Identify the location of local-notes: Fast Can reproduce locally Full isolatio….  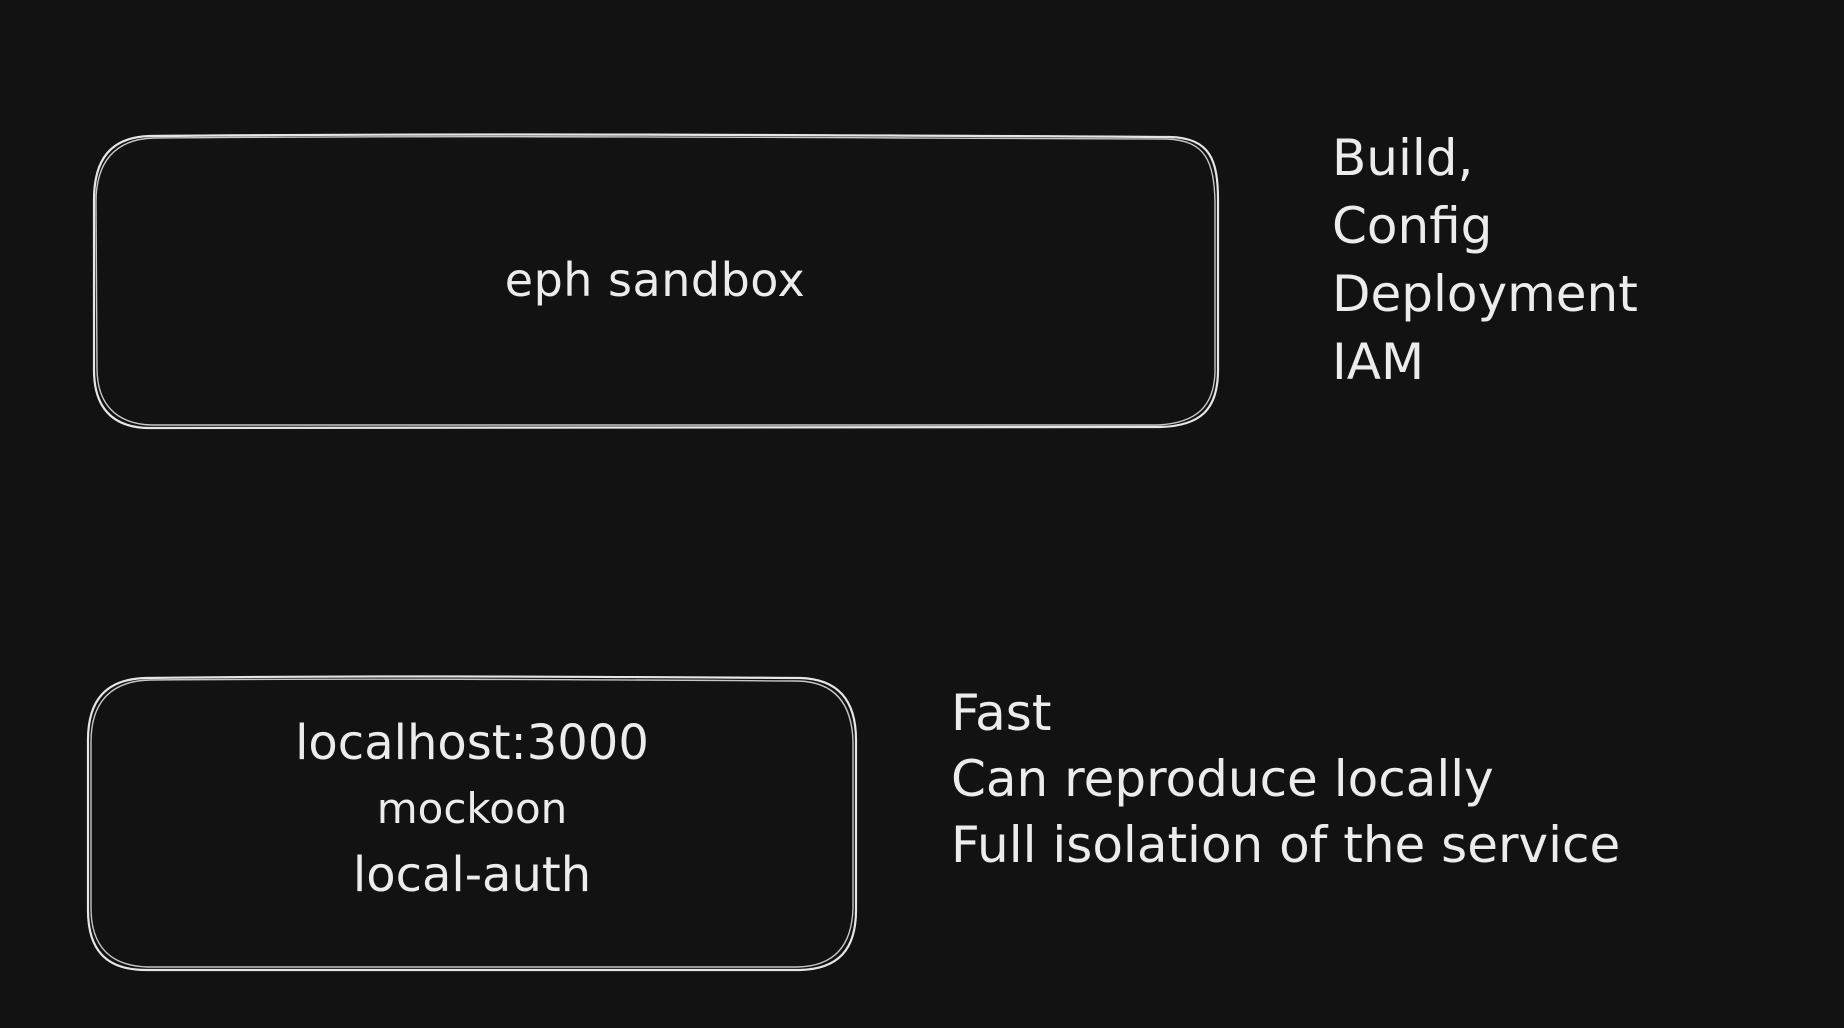
(1285, 779).